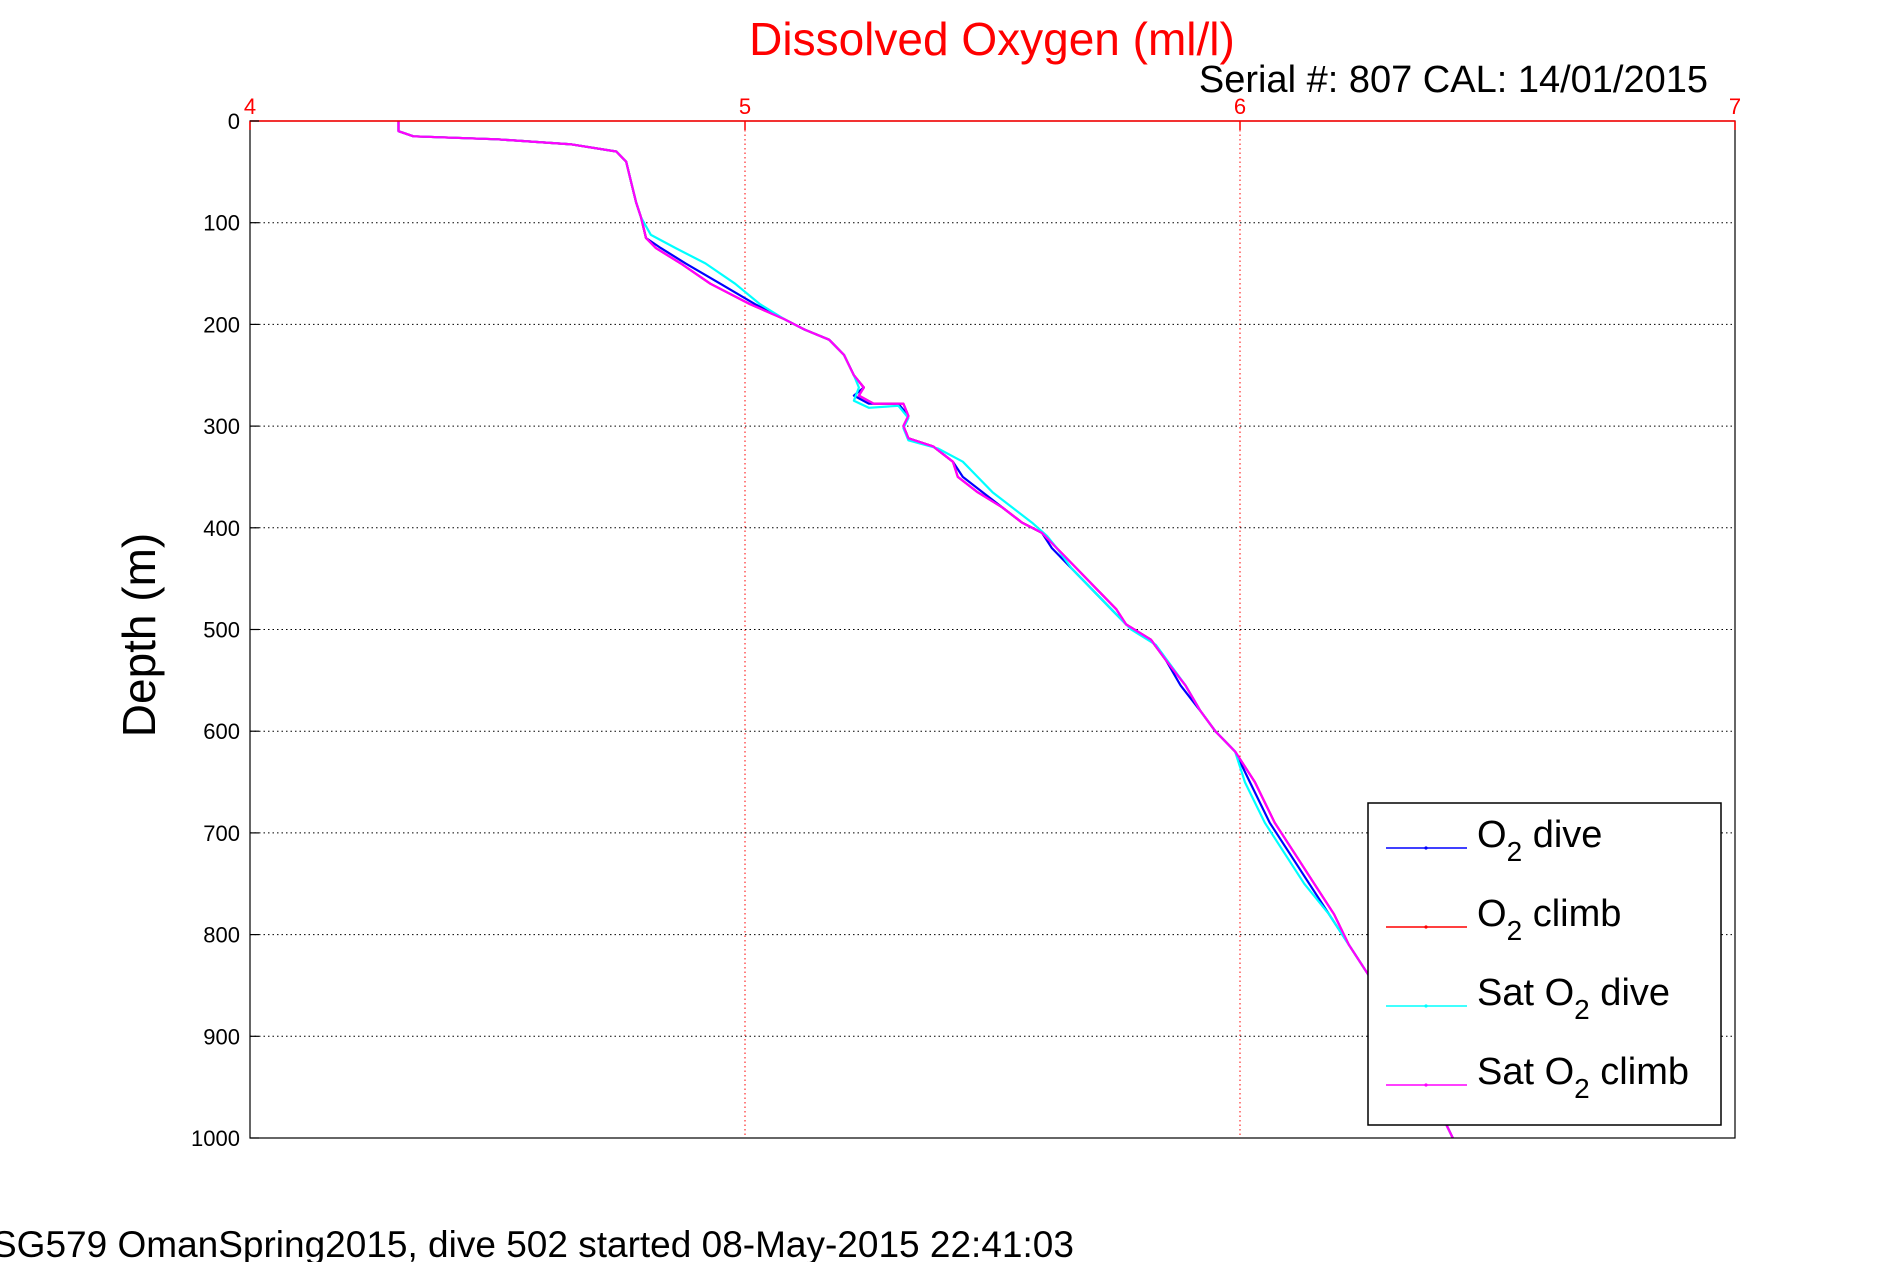  I want to click on y-tick-label: 200, so click(221, 324).